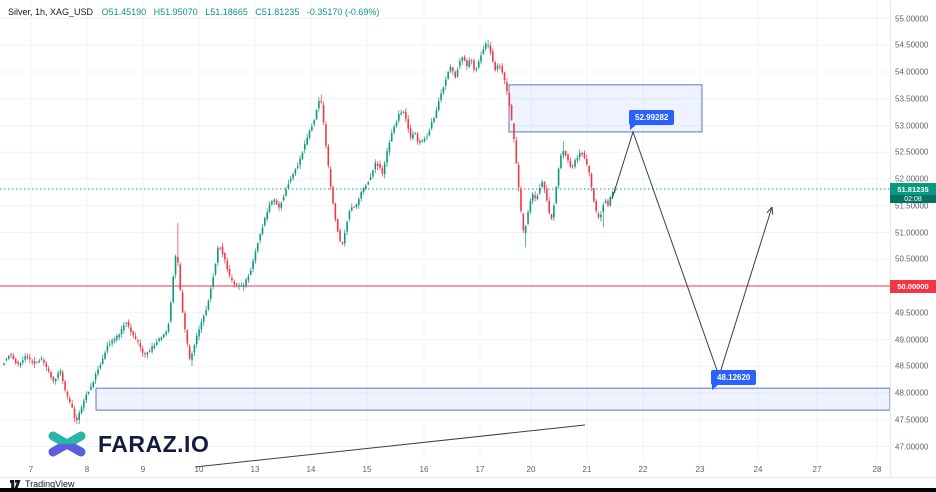 The width and height of the screenshot is (936, 492). I want to click on price-axis-label: 53.00000, so click(912, 125).